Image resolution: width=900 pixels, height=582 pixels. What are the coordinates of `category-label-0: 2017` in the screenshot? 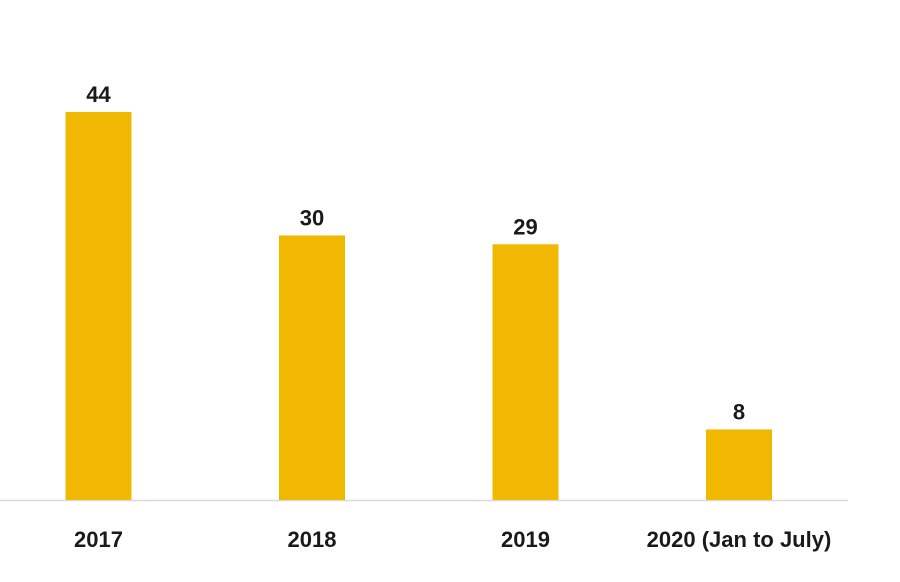 It's located at (98, 539).